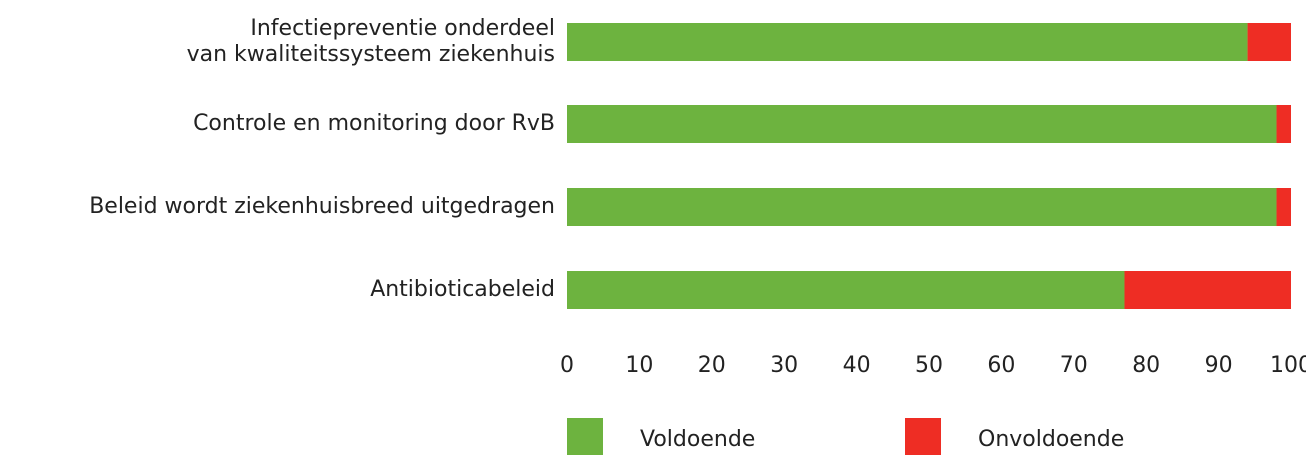  I want to click on legend-label: Voldoende, so click(697, 439).